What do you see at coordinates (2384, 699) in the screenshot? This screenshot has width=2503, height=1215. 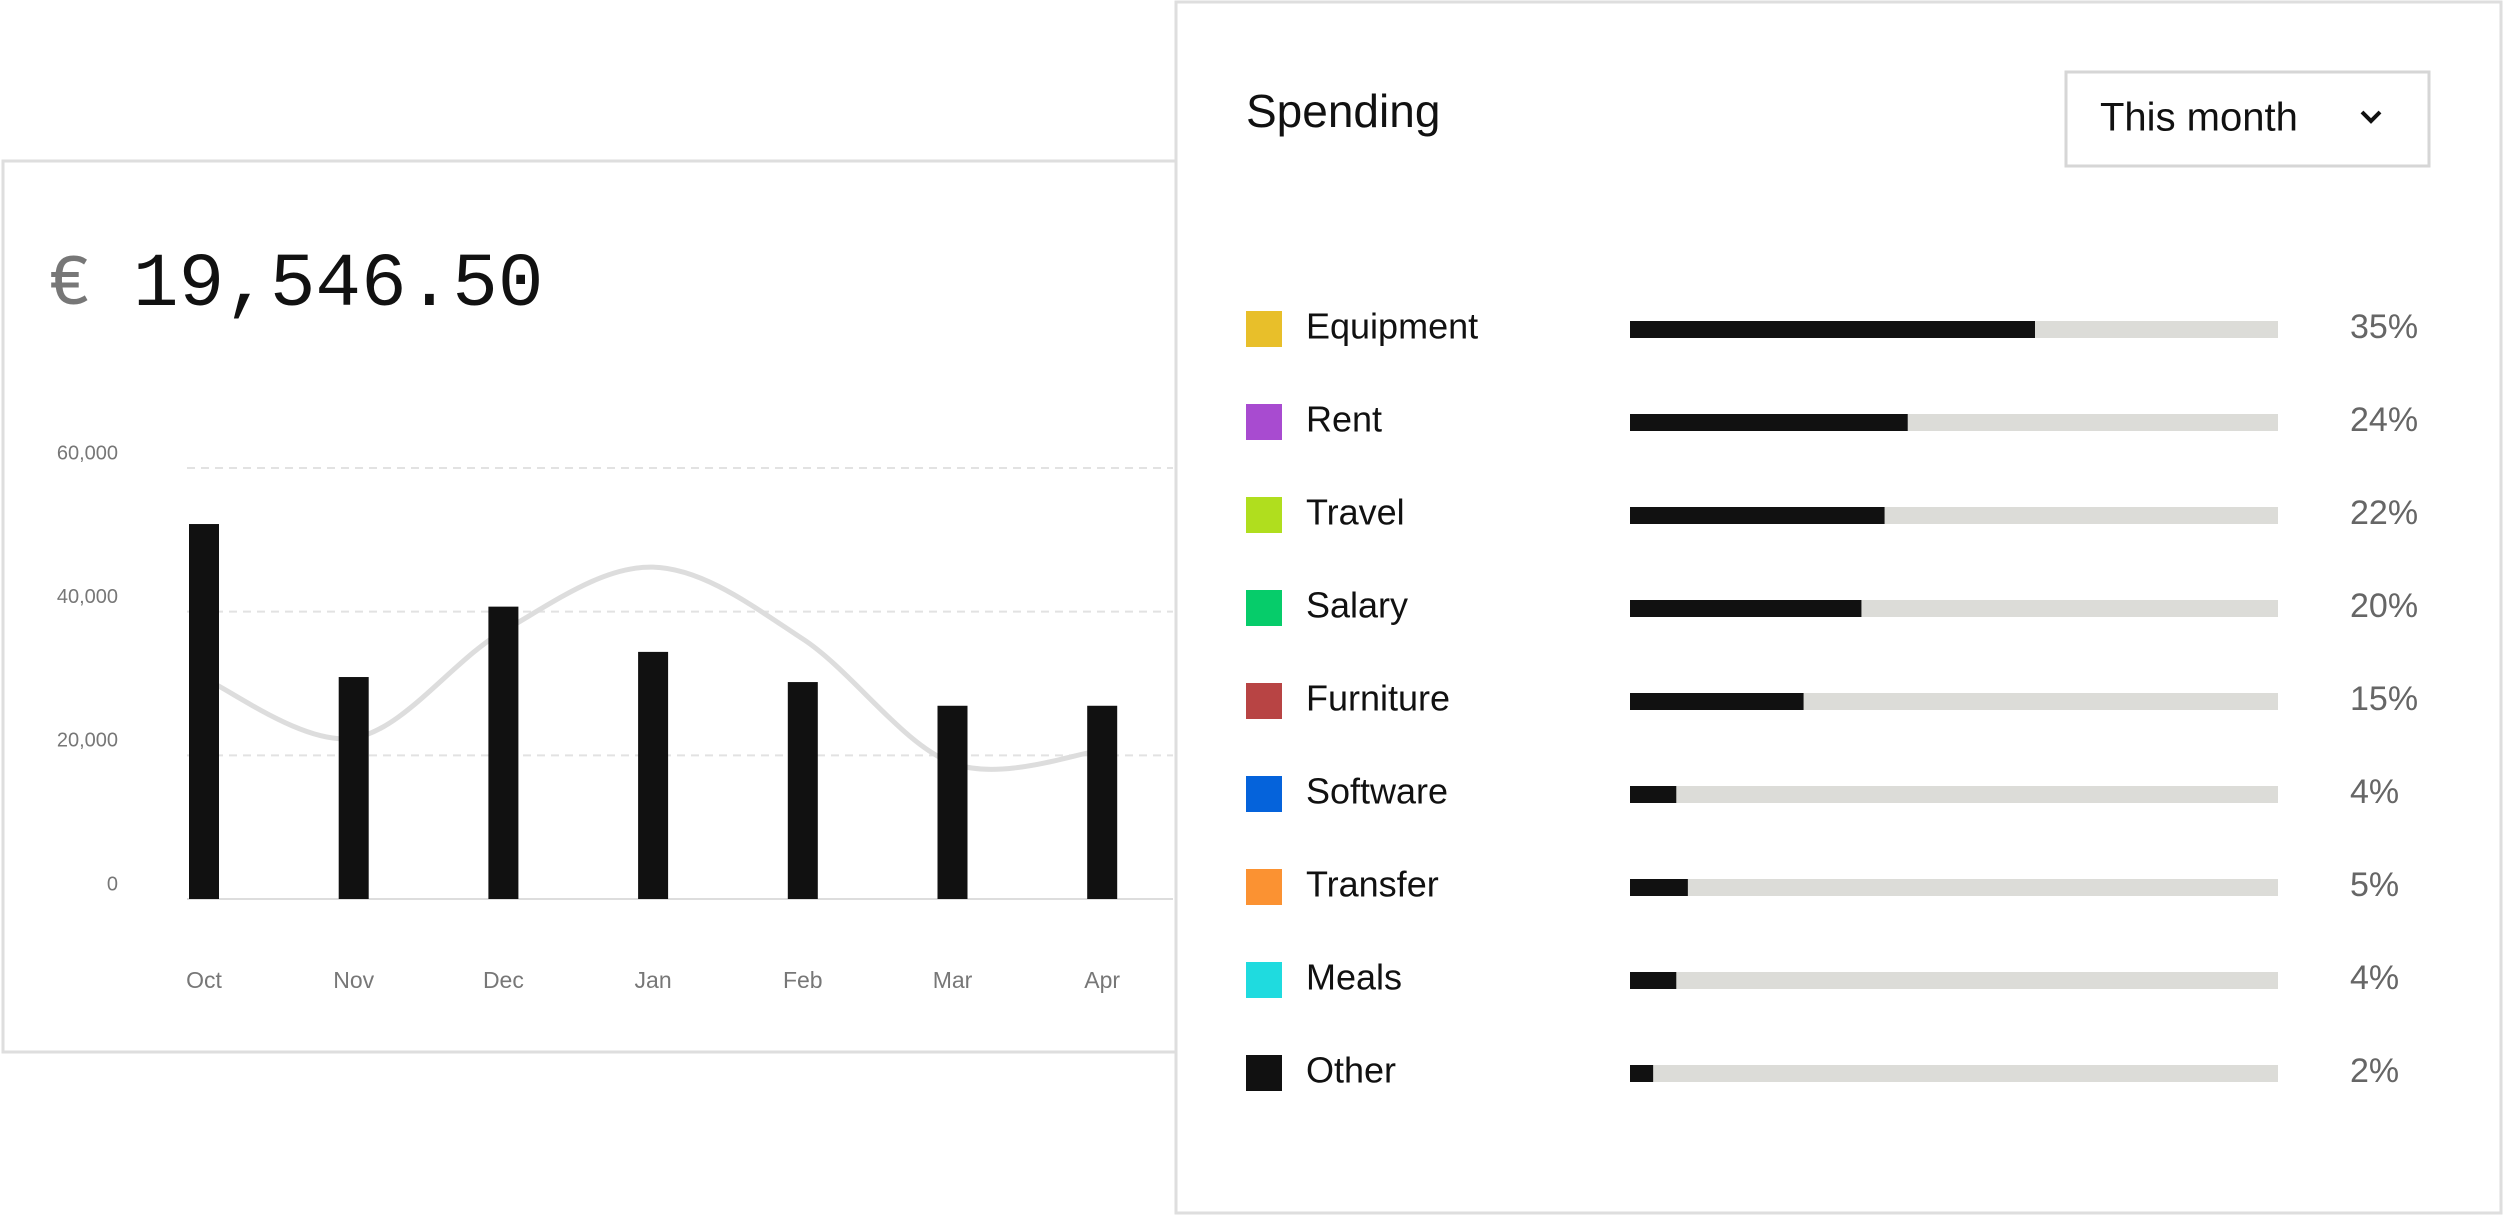 I see `value-label: 15%` at bounding box center [2384, 699].